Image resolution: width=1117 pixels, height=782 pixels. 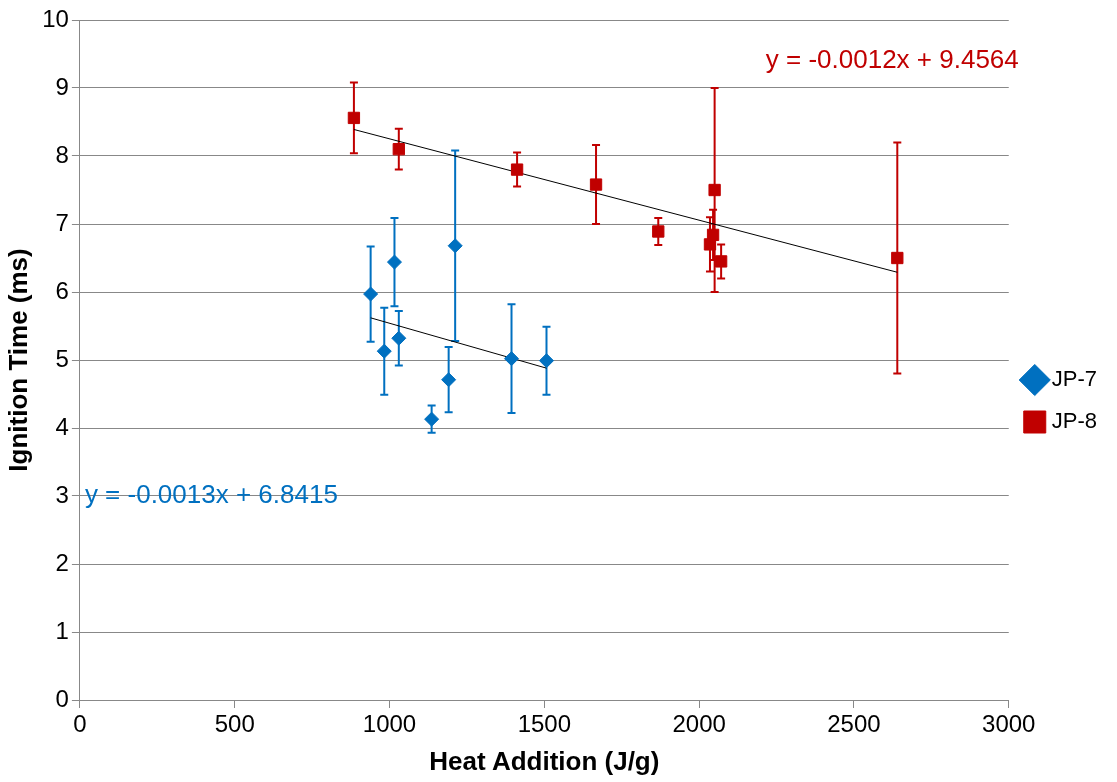 What do you see at coordinates (80, 724) in the screenshot?
I see `x-tick-label: 0` at bounding box center [80, 724].